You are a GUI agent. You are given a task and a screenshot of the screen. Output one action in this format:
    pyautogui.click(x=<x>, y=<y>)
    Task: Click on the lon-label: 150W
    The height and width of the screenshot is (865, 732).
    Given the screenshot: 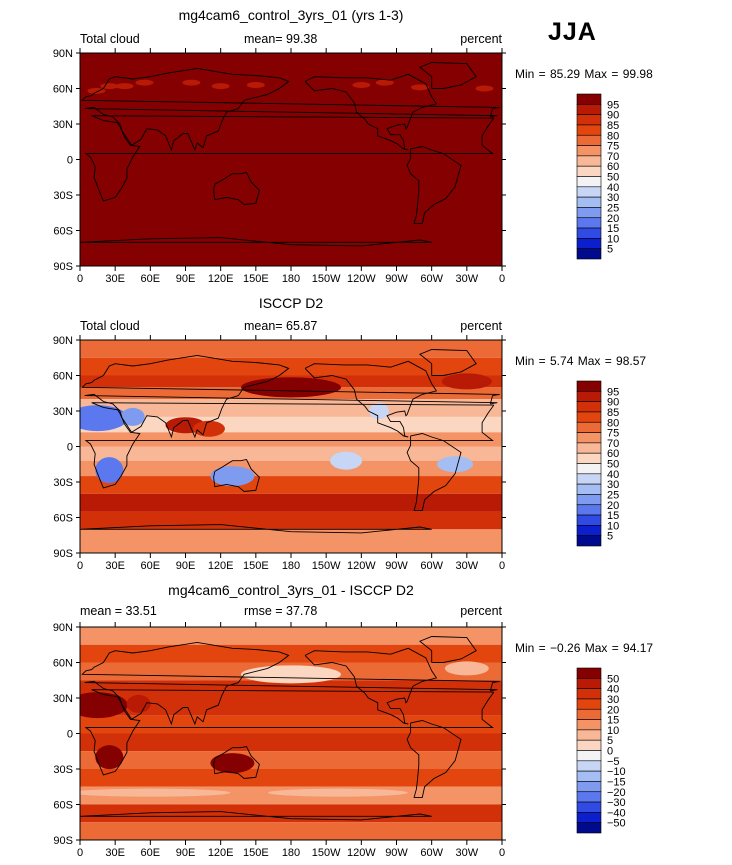 What is the action you would take?
    pyautogui.click(x=326, y=853)
    